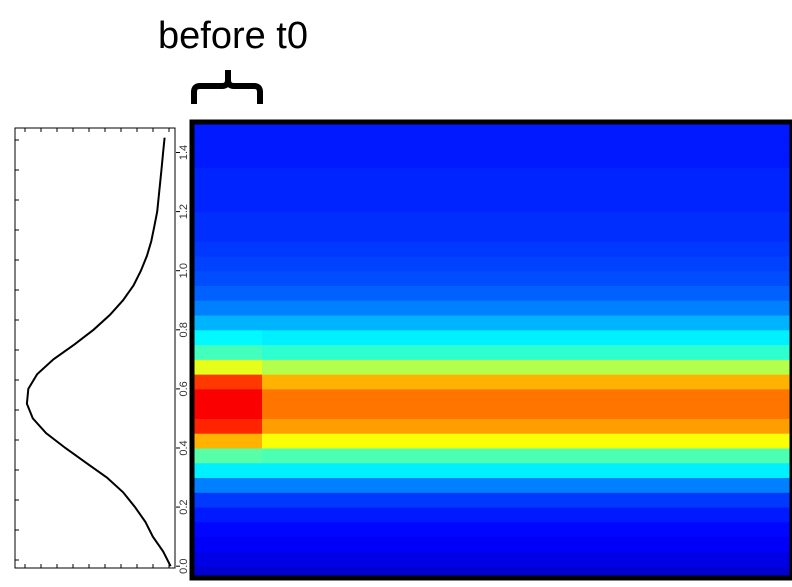 The image size is (792, 587). I want to click on y-tick-label: 1.0, so click(184, 270).